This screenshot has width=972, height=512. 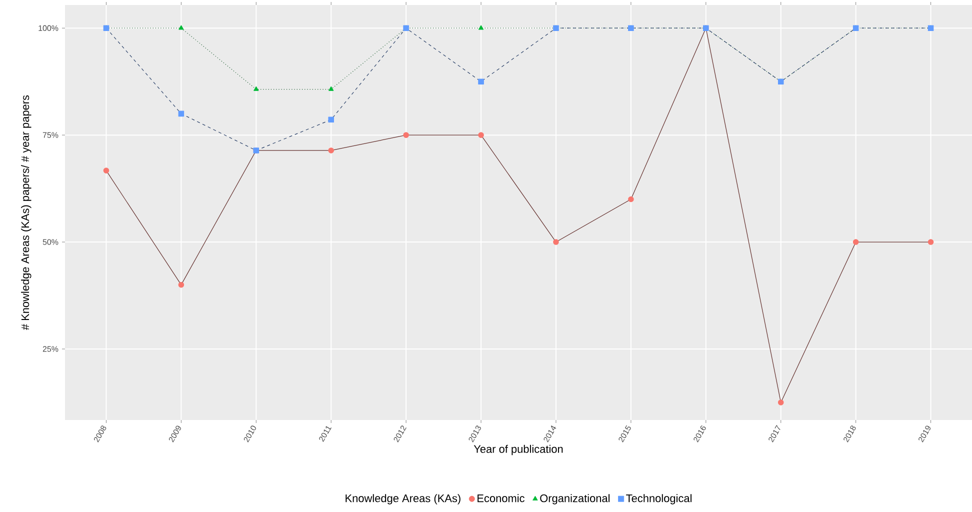 What do you see at coordinates (659, 499) in the screenshot?
I see `legend-label: Technological` at bounding box center [659, 499].